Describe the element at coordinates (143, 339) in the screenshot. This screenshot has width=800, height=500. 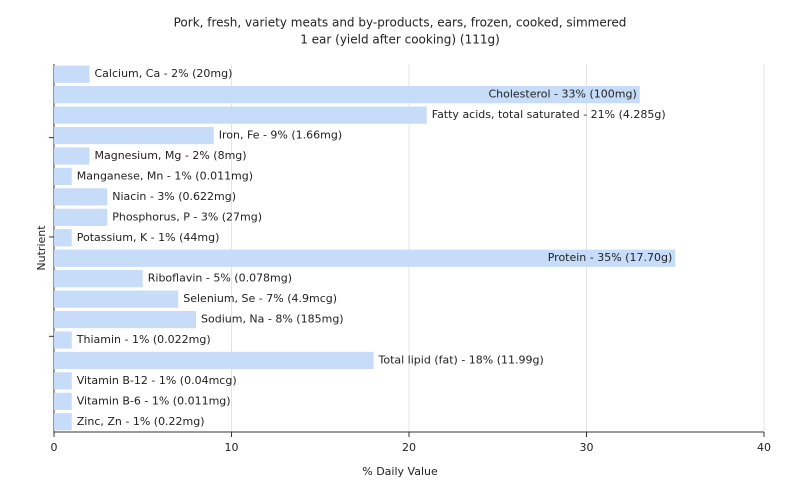
I see `bar-label: Thiamin - 1% (0.022mg)` at that location.